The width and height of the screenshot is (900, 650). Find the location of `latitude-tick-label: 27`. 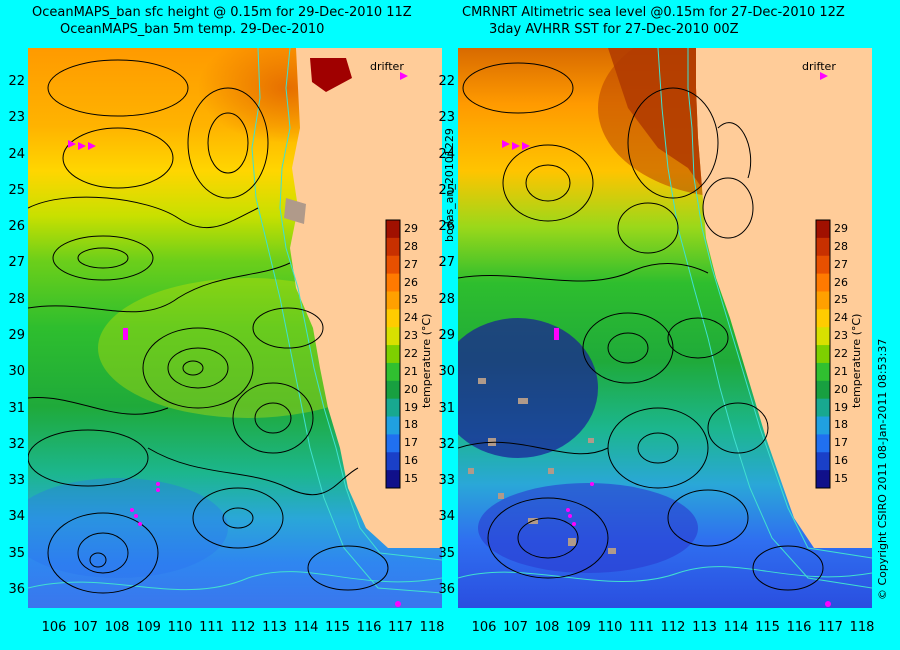

latitude-tick-label: 27 is located at coordinates (16, 263).